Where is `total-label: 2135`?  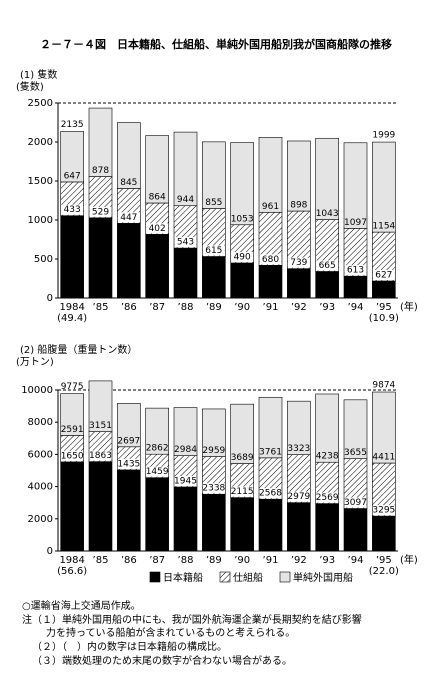 total-label: 2135 is located at coordinates (72, 125).